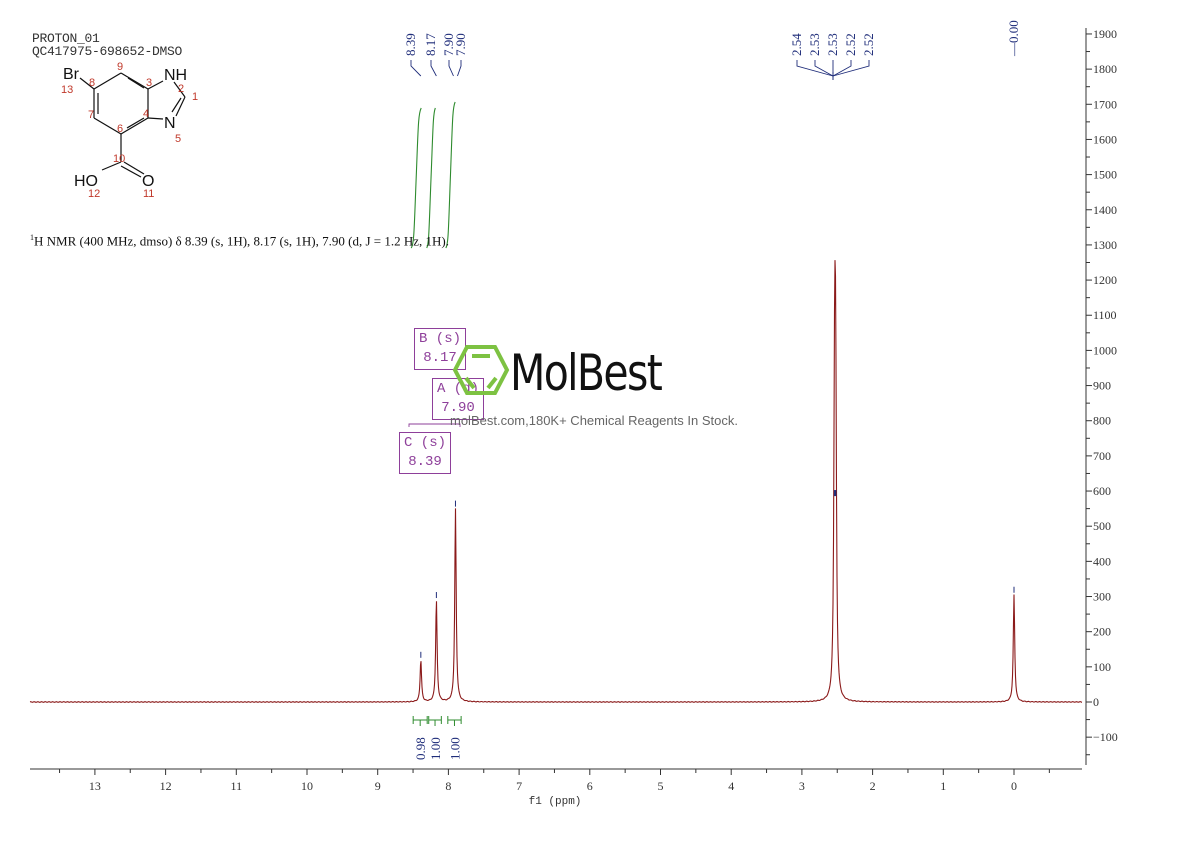 The image size is (1190, 841). Describe the element at coordinates (166, 786) in the screenshot. I see `x-tick-label: 12` at that location.